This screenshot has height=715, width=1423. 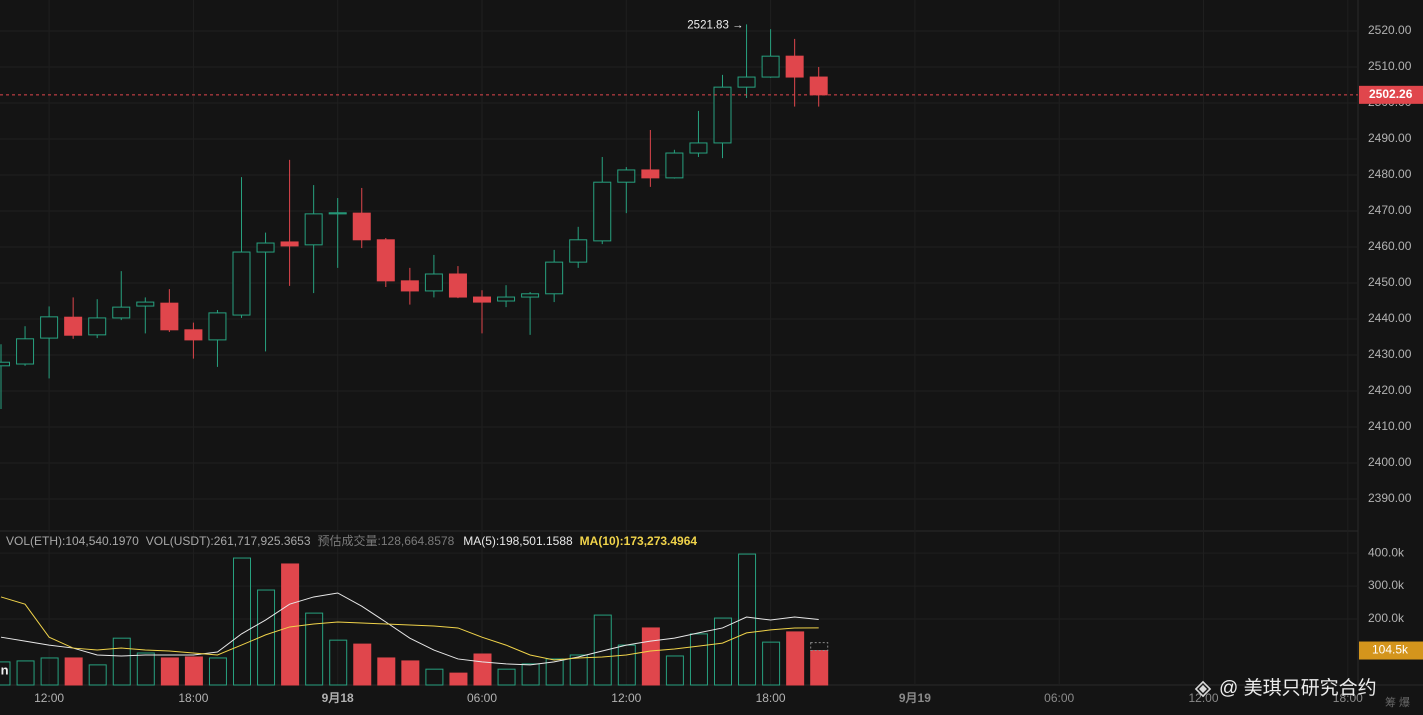 I want to click on volume-tick-label: 300.0k, so click(x=1386, y=585).